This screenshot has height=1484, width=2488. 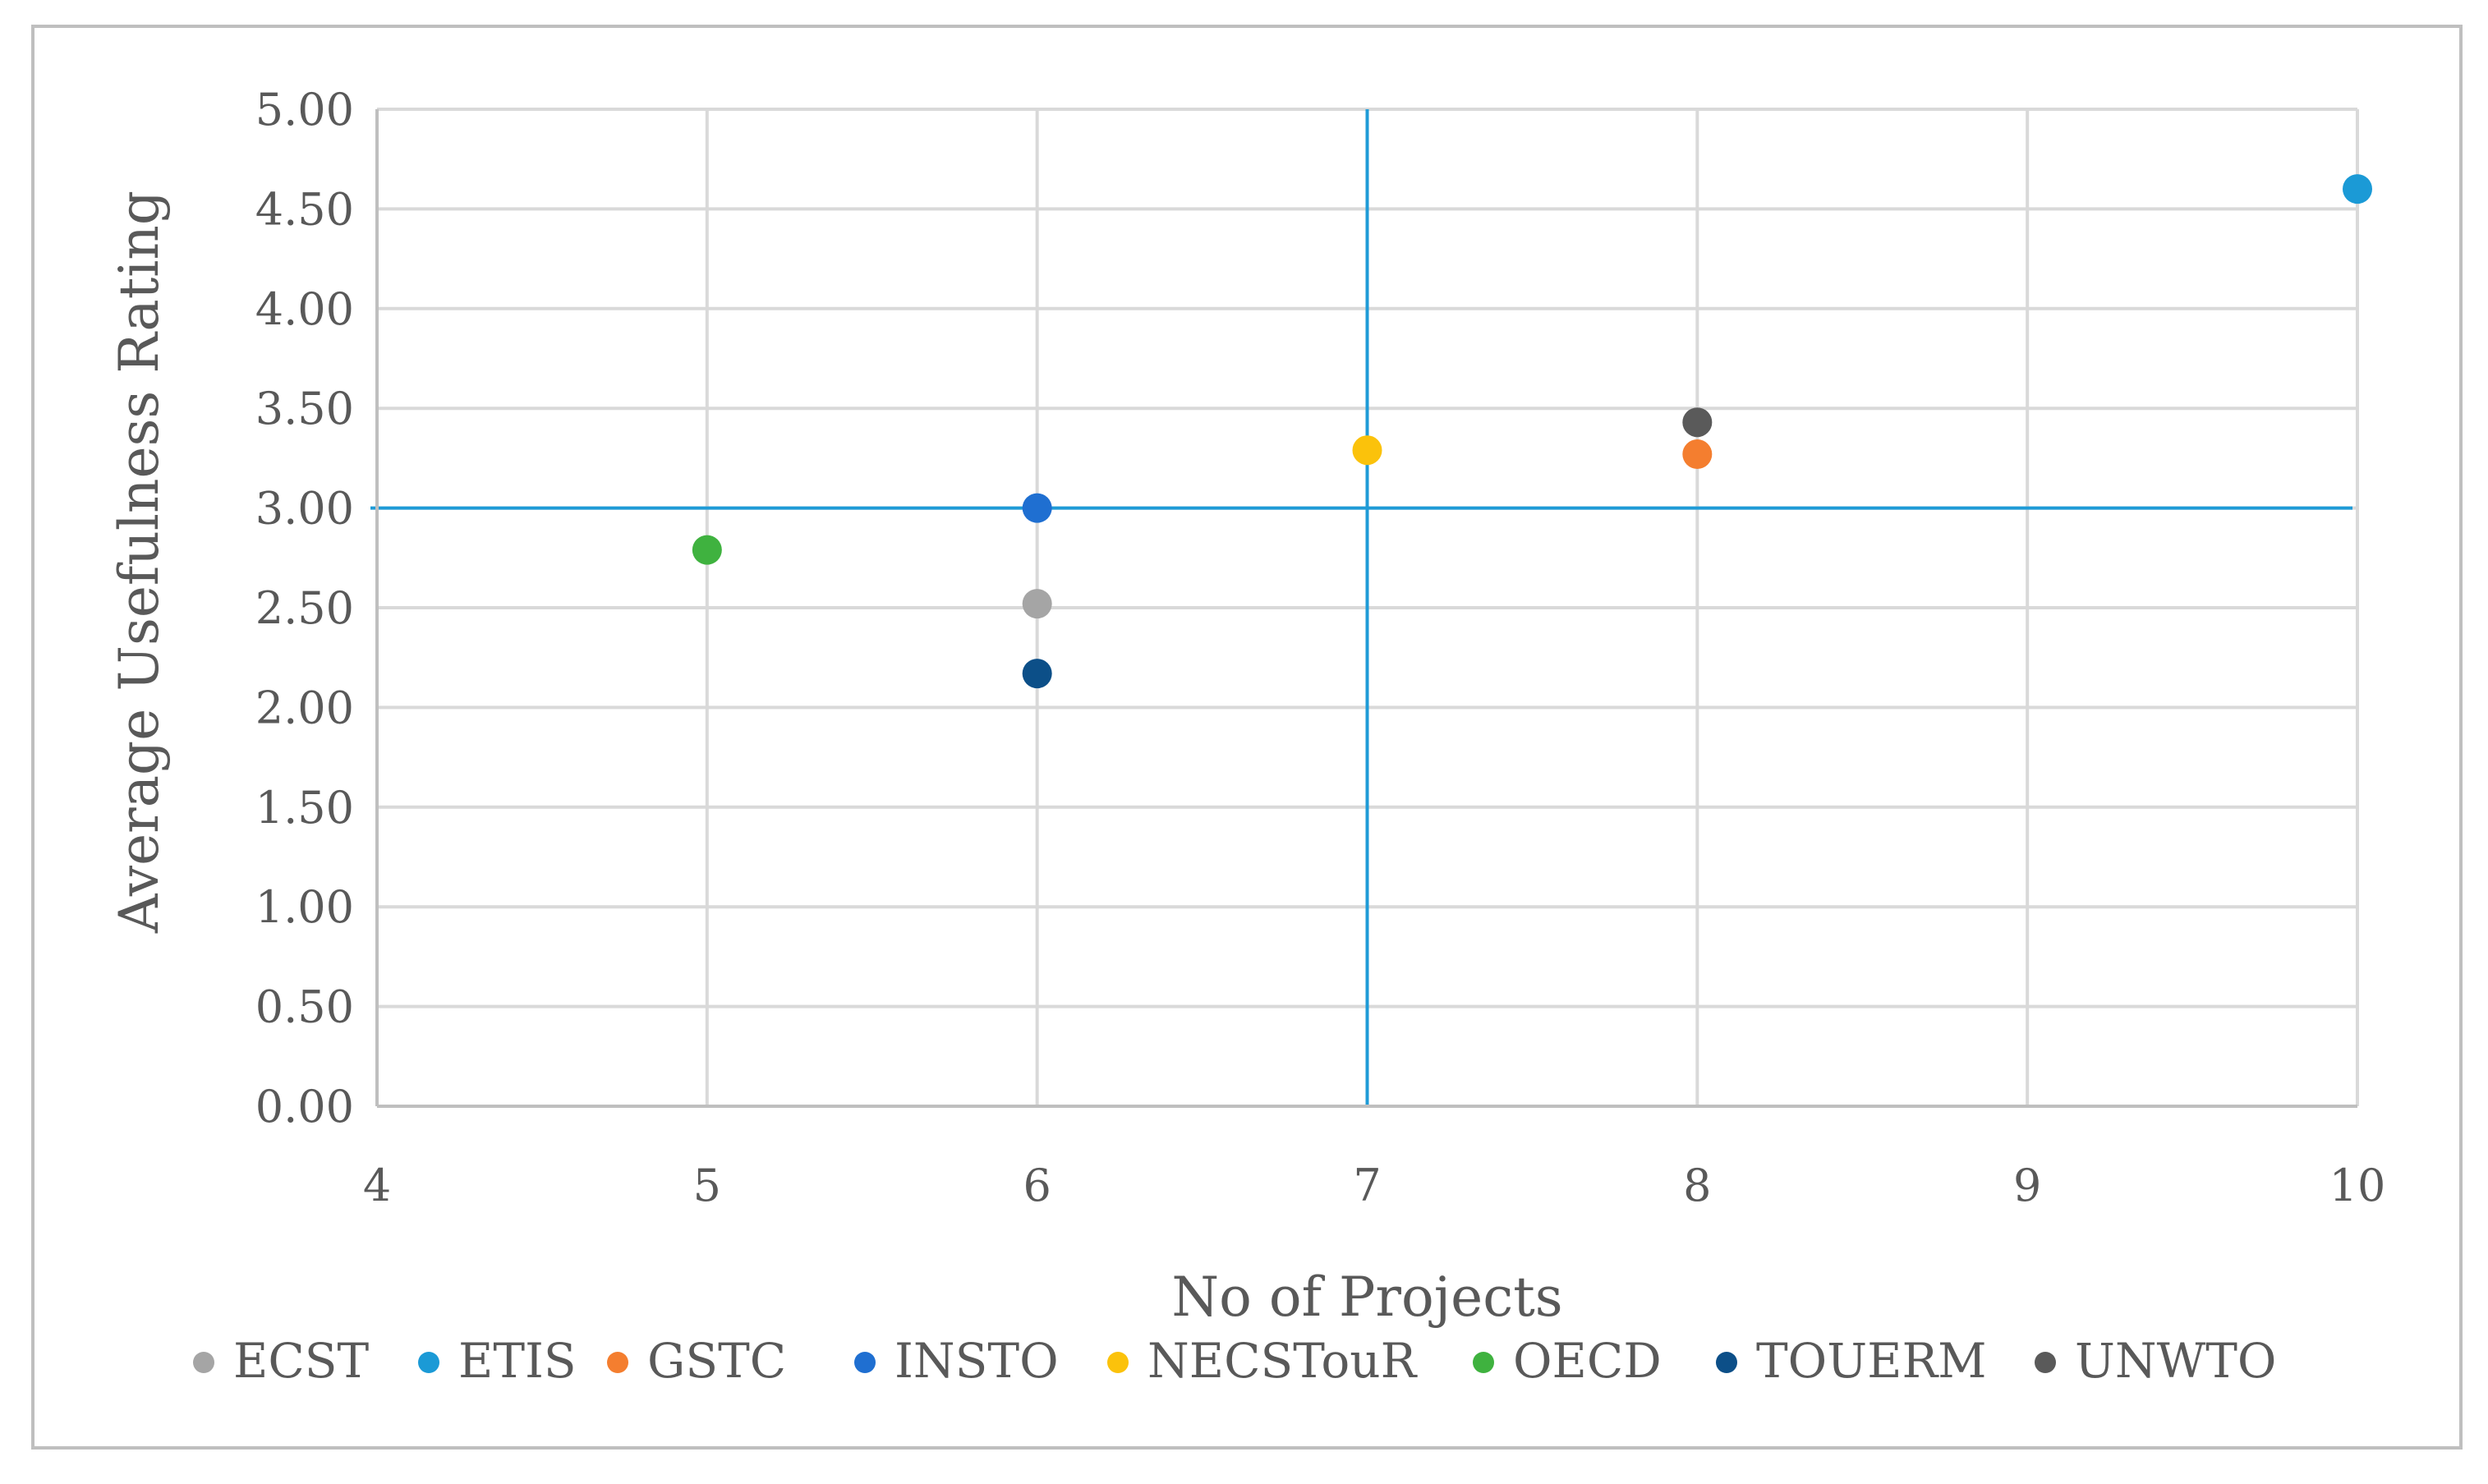 I want to click on y-tick-label: 0.50, so click(x=304, y=1007).